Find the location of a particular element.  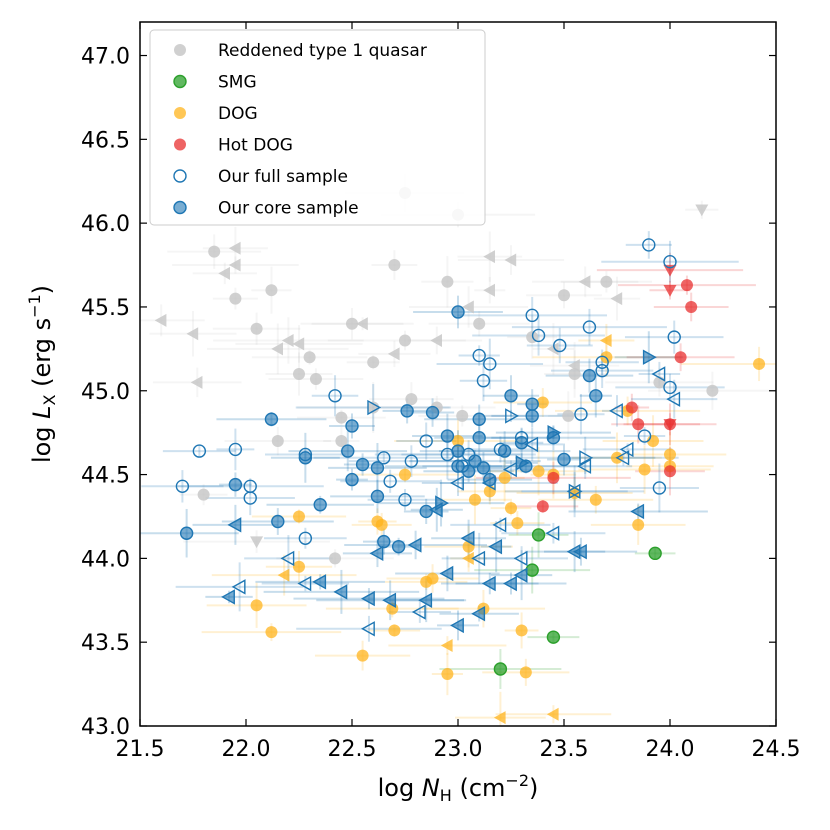

y-tick-label: 47.0 is located at coordinates (105, 57).